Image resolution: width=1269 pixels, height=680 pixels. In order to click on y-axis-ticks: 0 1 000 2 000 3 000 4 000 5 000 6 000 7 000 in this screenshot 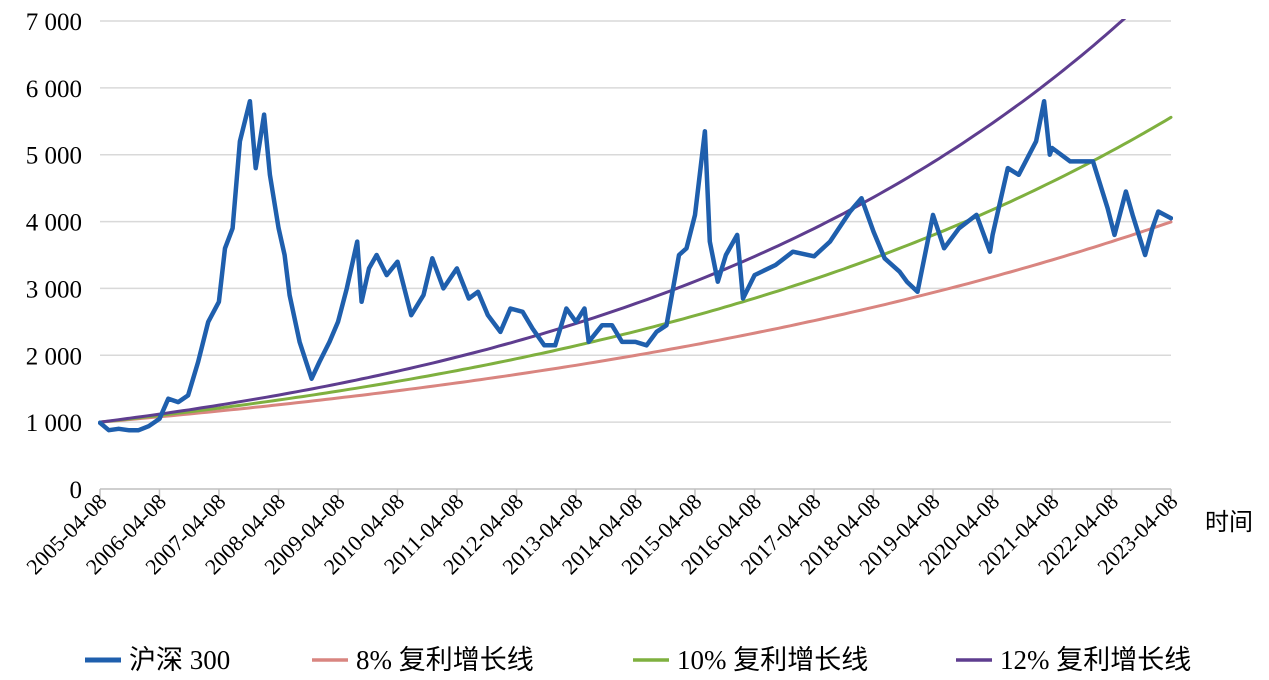, I will do `click(54, 256)`.